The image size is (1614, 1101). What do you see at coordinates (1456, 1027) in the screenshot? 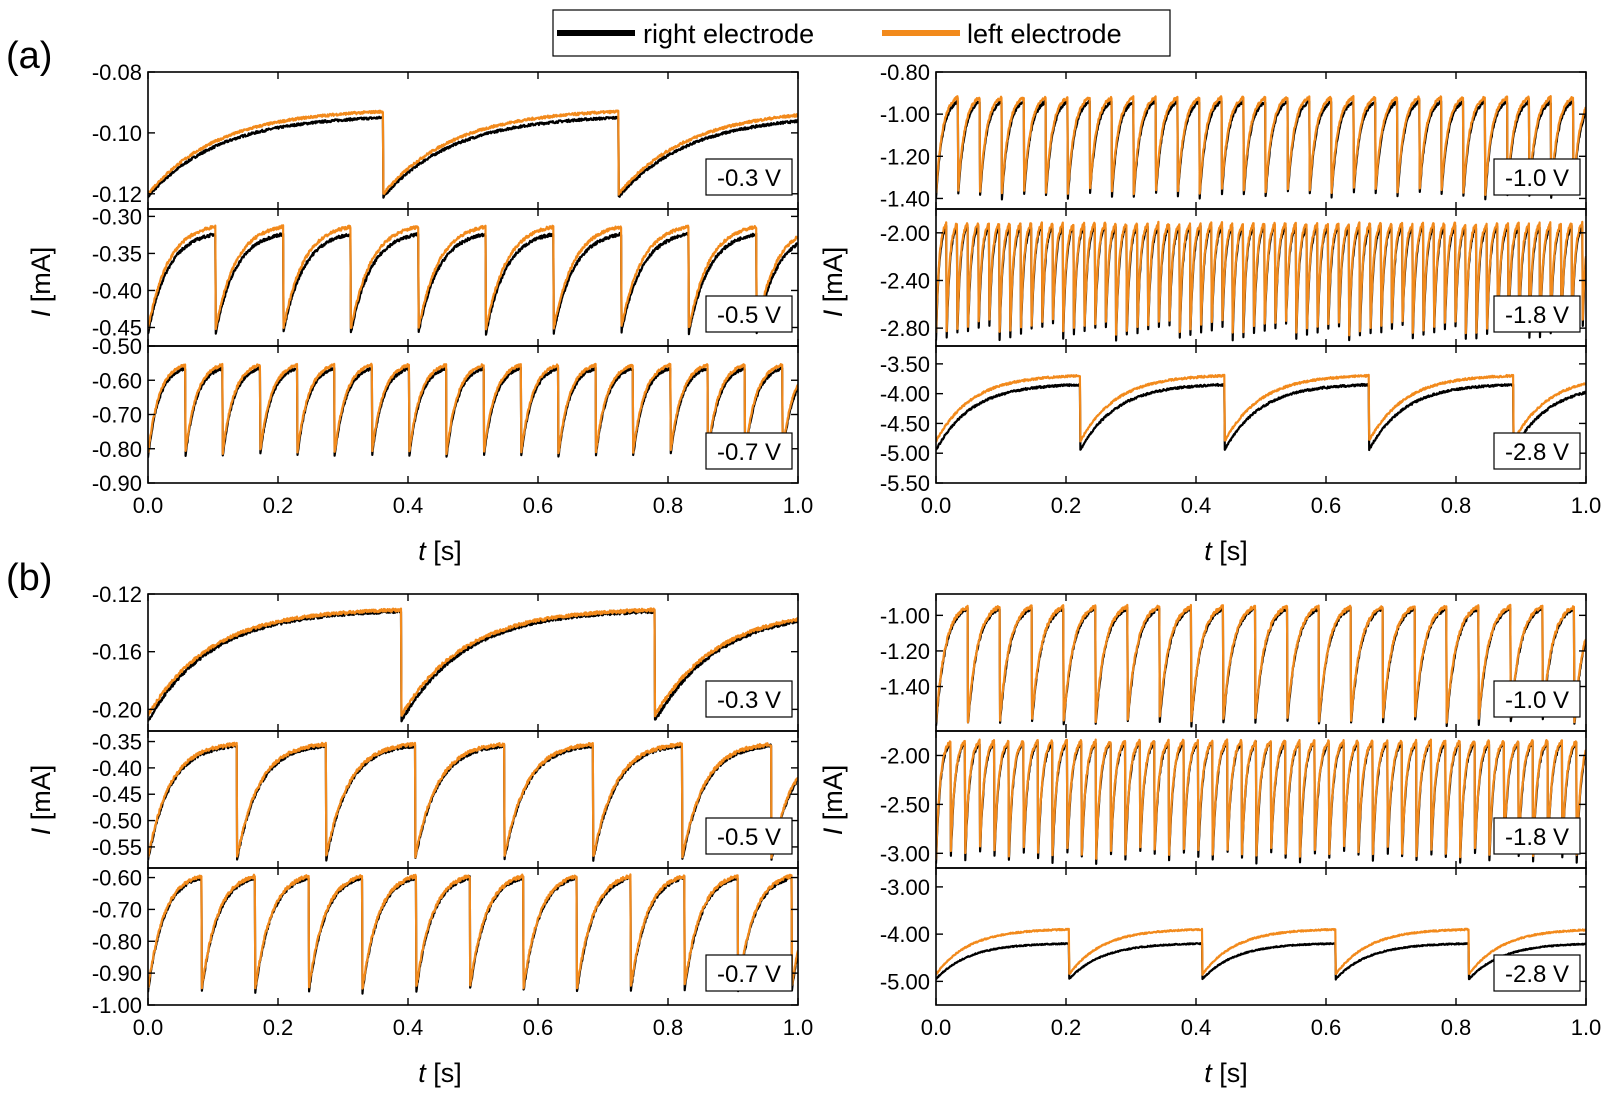
I see `x-tick-label-b-right-3-4: 0.8` at bounding box center [1456, 1027].